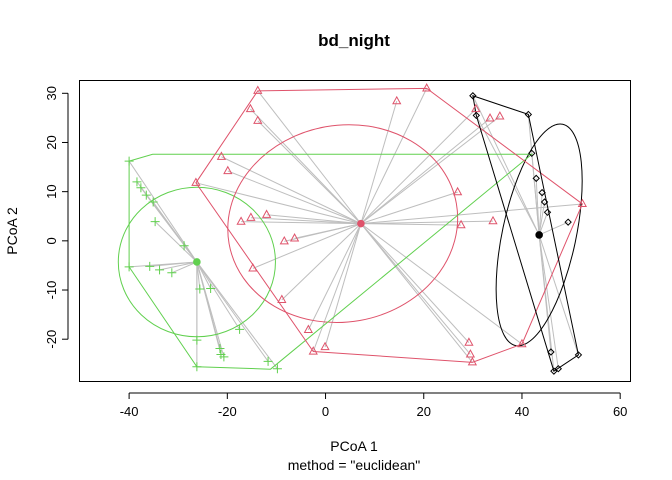  What do you see at coordinates (129, 411) in the screenshot?
I see `x-tick-label: -40` at bounding box center [129, 411].